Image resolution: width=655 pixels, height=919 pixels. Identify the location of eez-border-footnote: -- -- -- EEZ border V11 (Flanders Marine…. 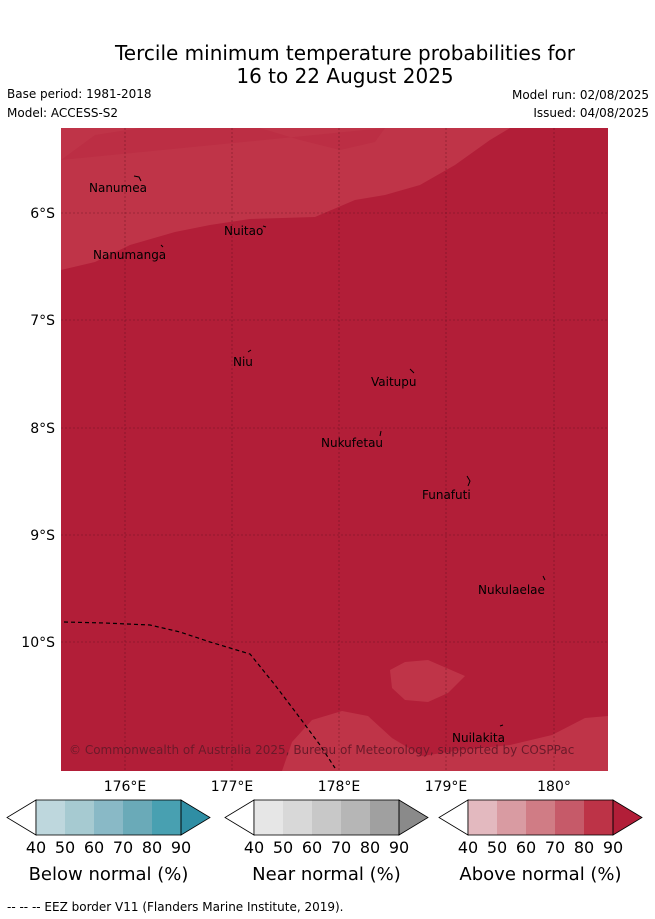
(175, 907).